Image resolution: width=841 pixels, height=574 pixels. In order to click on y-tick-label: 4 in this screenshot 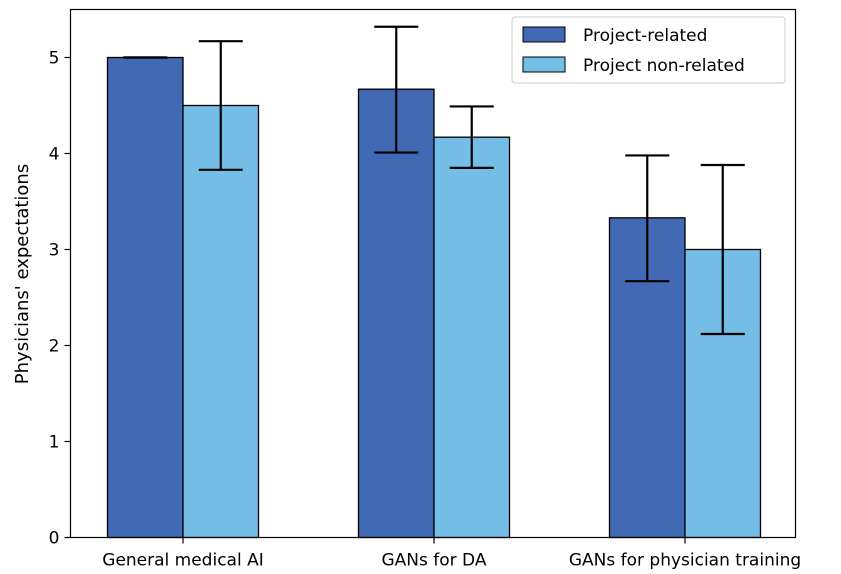, I will do `click(54, 155)`.